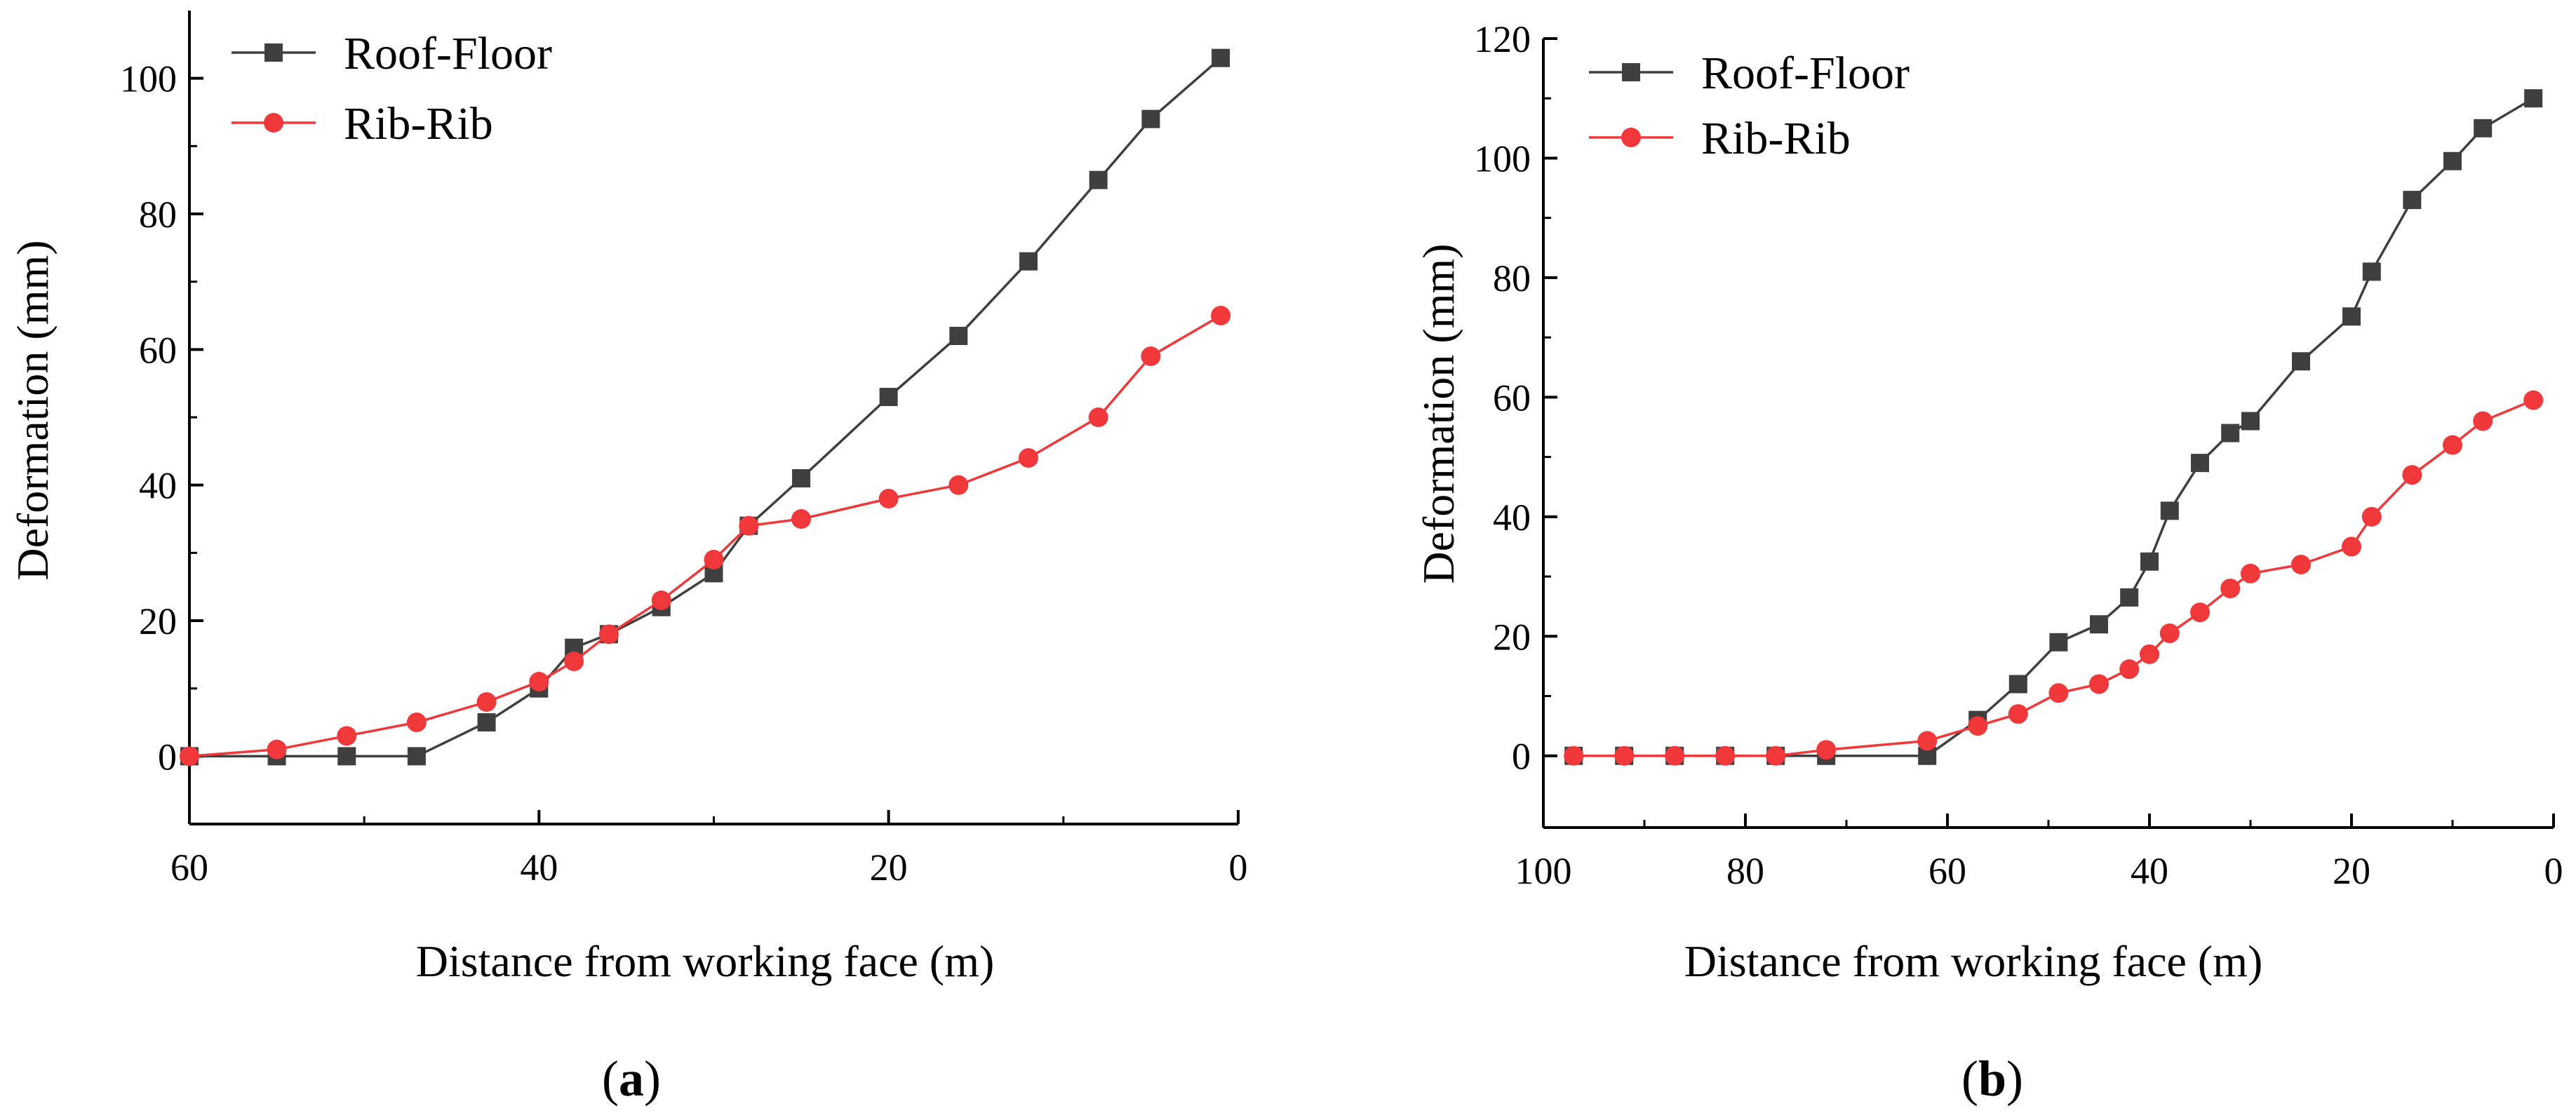 Image resolution: width=2576 pixels, height=1120 pixels. Describe the element at coordinates (1776, 138) in the screenshot. I see `legend-label-rib-rib-b: Rib-Rib` at that location.